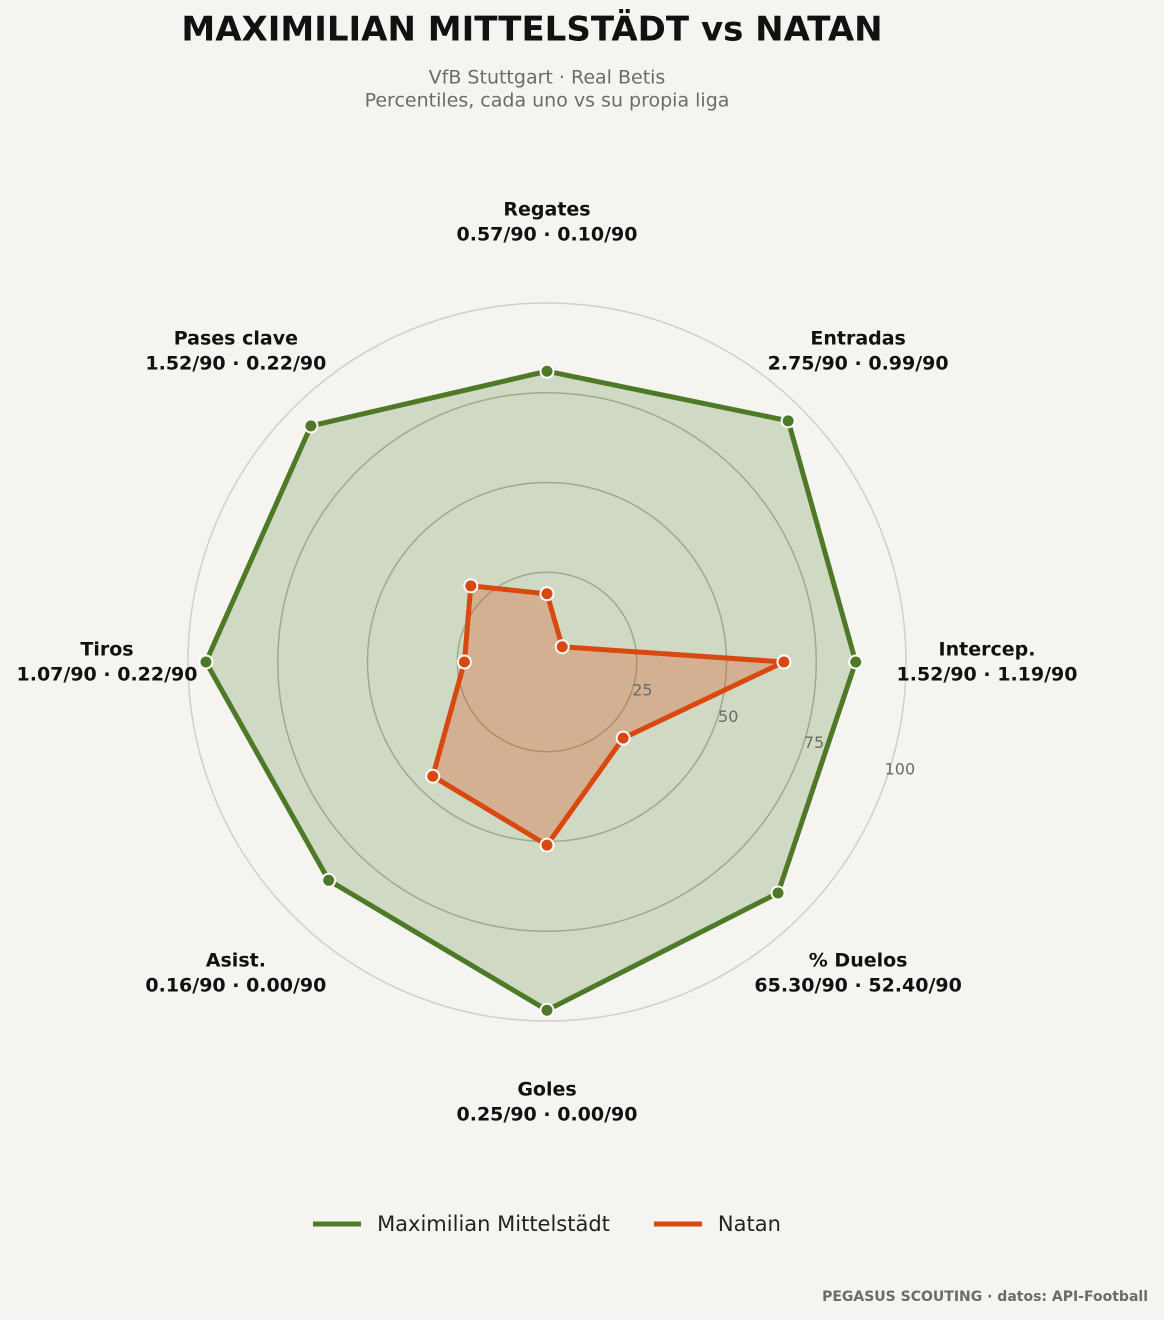 The width and height of the screenshot is (1164, 1320). Describe the element at coordinates (236, 338) in the screenshot. I see `axis-label: Pases clave` at that location.